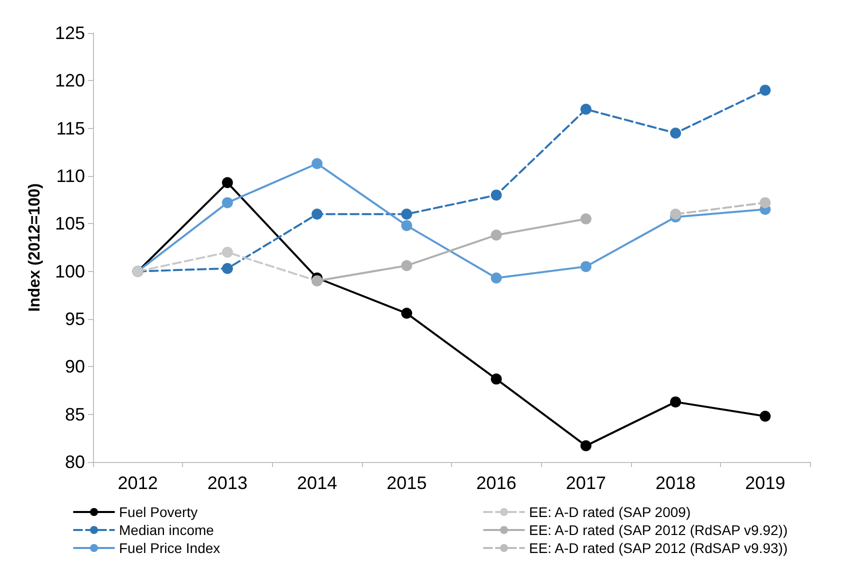 This screenshot has width=858, height=570. Describe the element at coordinates (317, 483) in the screenshot. I see `x-tick-label: 2014` at that location.